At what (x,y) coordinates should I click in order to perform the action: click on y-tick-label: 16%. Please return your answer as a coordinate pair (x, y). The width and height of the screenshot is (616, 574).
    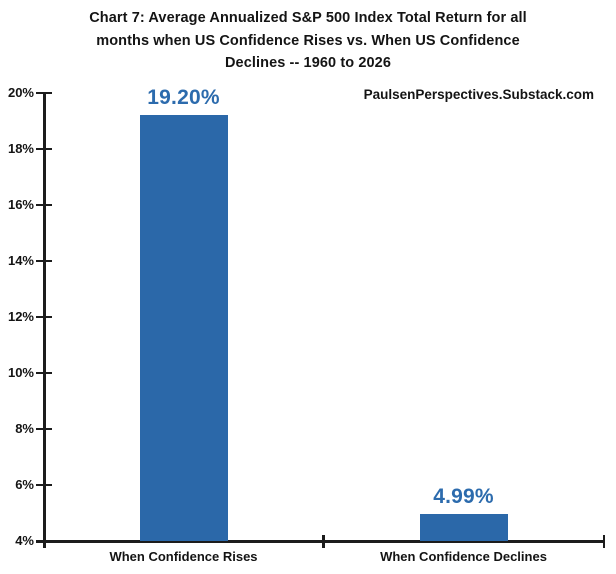
    Looking at the image, I should click on (20, 205).